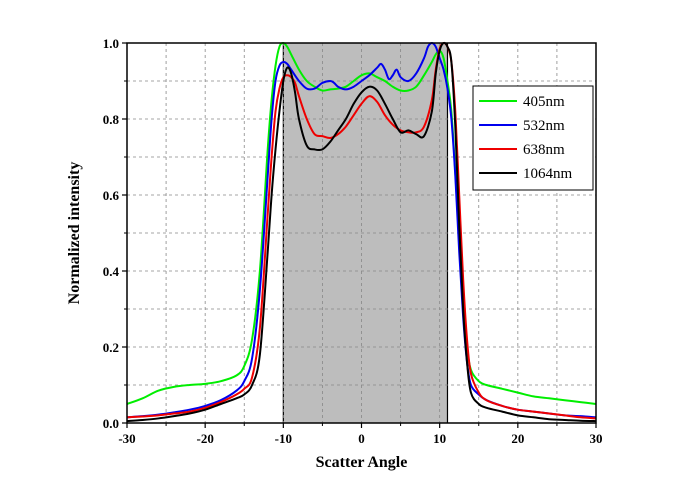 The width and height of the screenshot is (700, 498). What do you see at coordinates (115, 233) in the screenshot?
I see `y-axis-ticks: 0.0 0.2 0.4 0.6 0.8 1.0` at bounding box center [115, 233].